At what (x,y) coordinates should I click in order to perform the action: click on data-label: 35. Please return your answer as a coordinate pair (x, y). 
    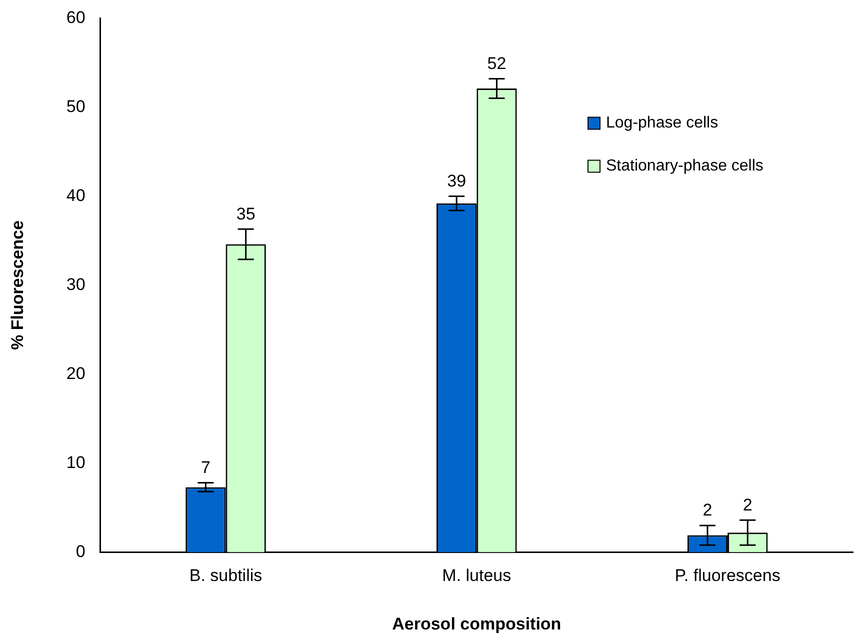
    Looking at the image, I should click on (246, 214).